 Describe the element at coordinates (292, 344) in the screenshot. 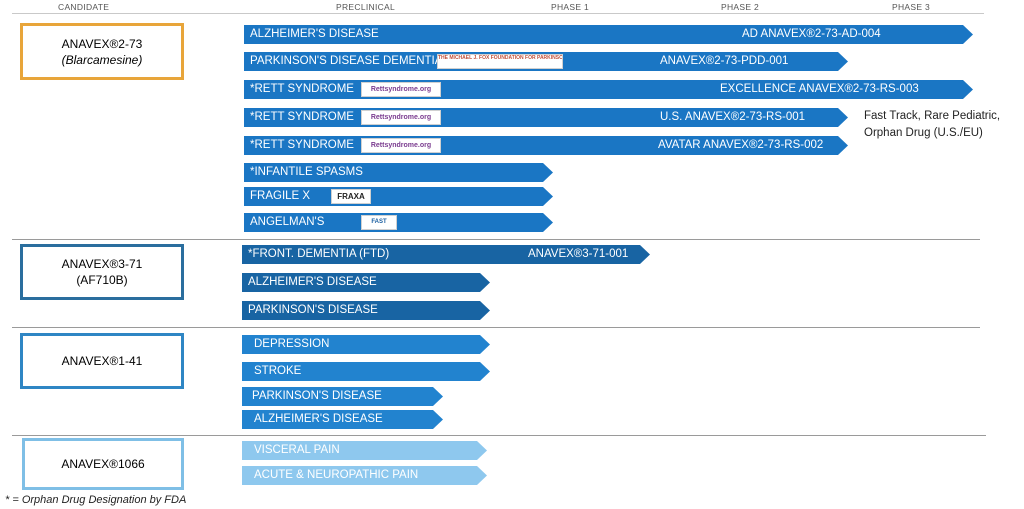

I see `indication-label: DEPRESSION` at that location.